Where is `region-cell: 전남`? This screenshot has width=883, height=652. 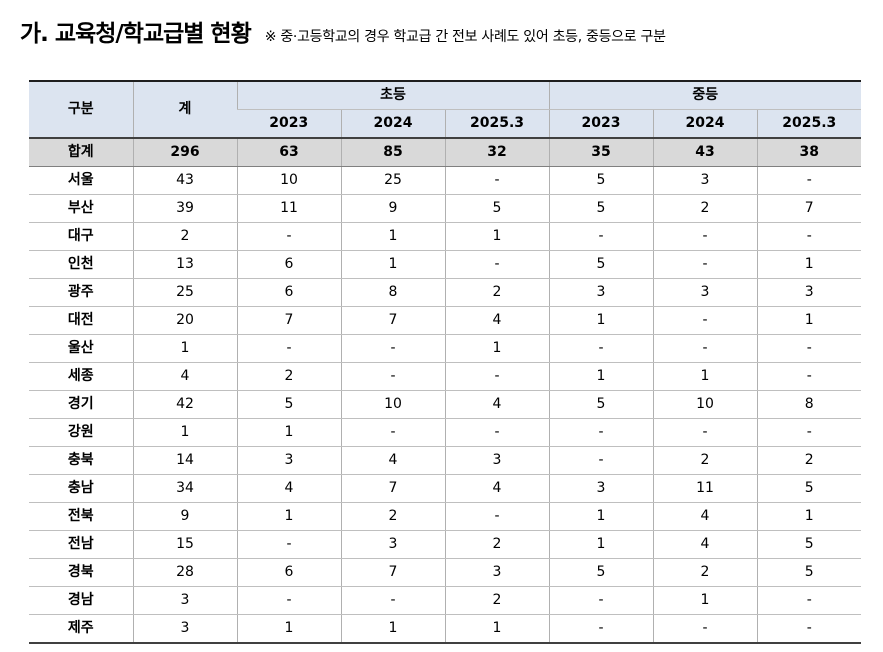
region-cell: 전남 is located at coordinates (81, 544).